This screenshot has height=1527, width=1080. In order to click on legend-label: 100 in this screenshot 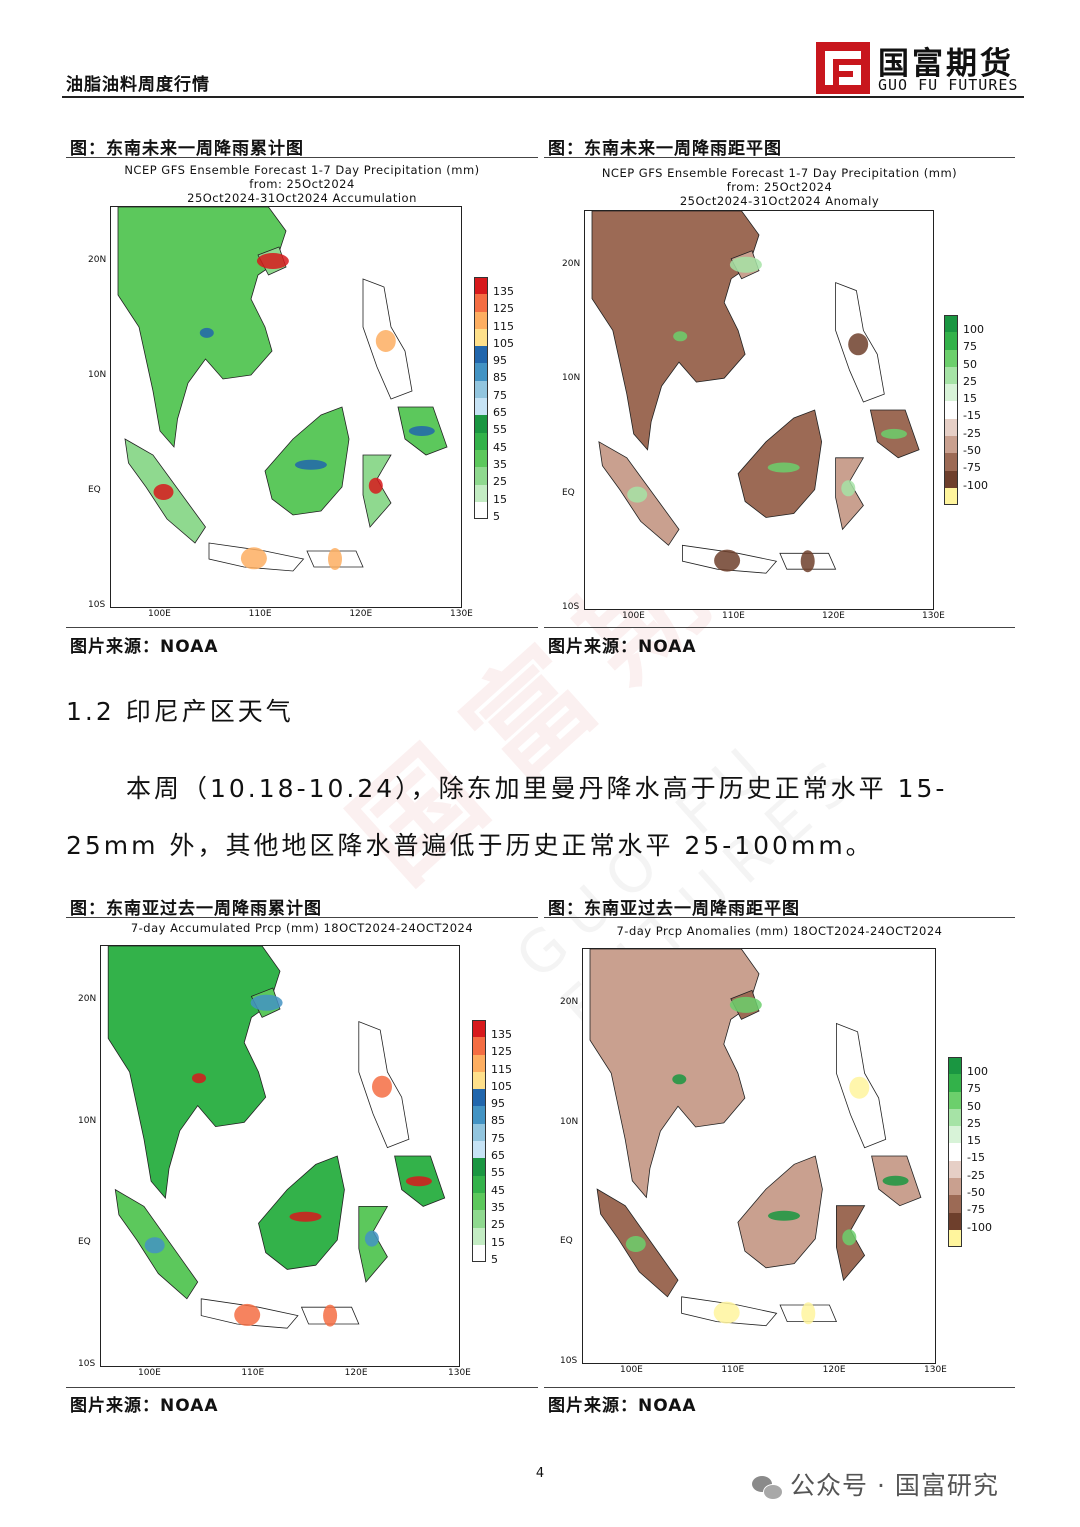, I will do `click(977, 1071)`.